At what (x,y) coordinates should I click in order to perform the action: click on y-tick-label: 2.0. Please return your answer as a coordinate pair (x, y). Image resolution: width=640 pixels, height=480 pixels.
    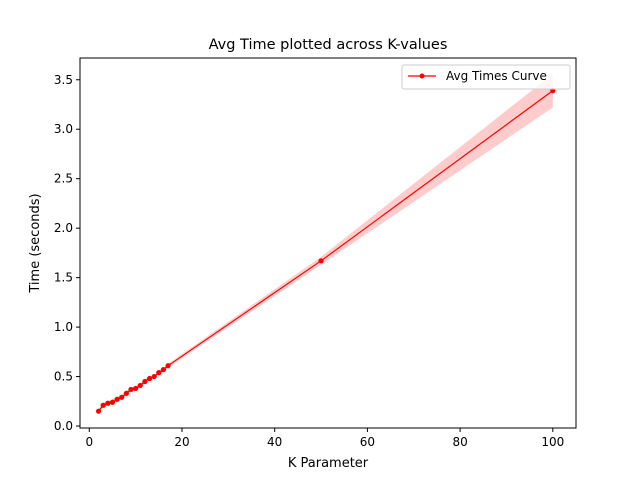
    Looking at the image, I should click on (63, 228).